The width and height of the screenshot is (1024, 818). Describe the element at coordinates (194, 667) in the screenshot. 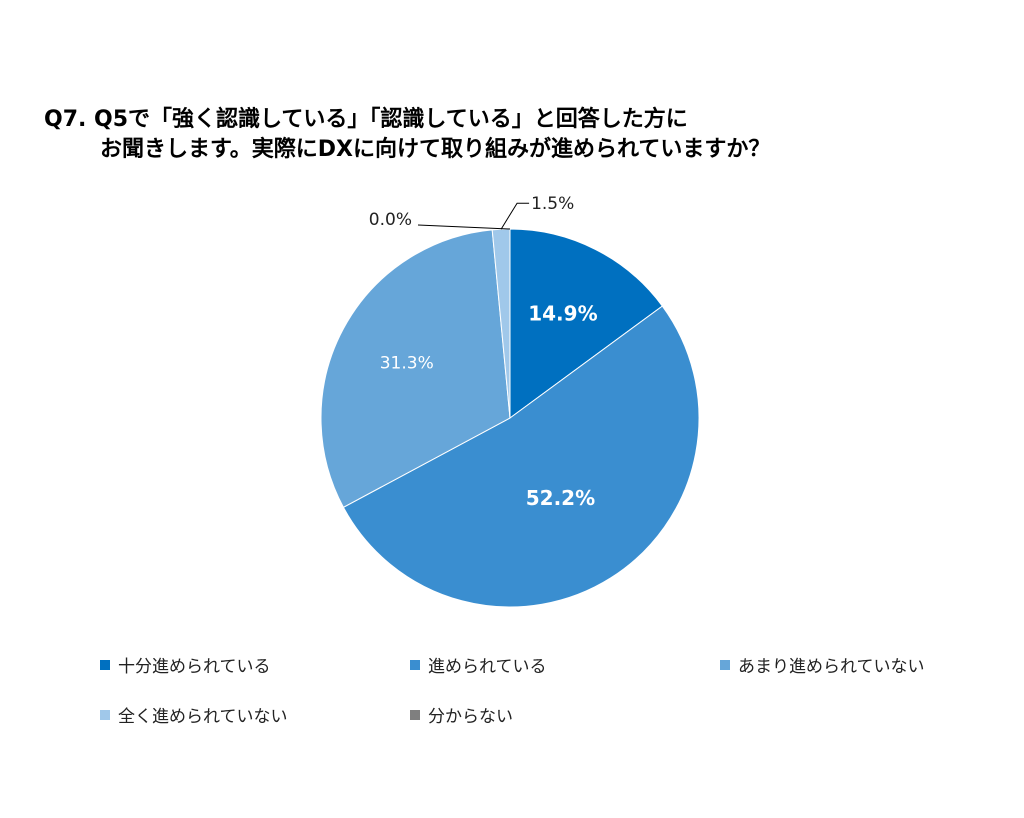

I see `legend-label-1: 十分進められている` at that location.